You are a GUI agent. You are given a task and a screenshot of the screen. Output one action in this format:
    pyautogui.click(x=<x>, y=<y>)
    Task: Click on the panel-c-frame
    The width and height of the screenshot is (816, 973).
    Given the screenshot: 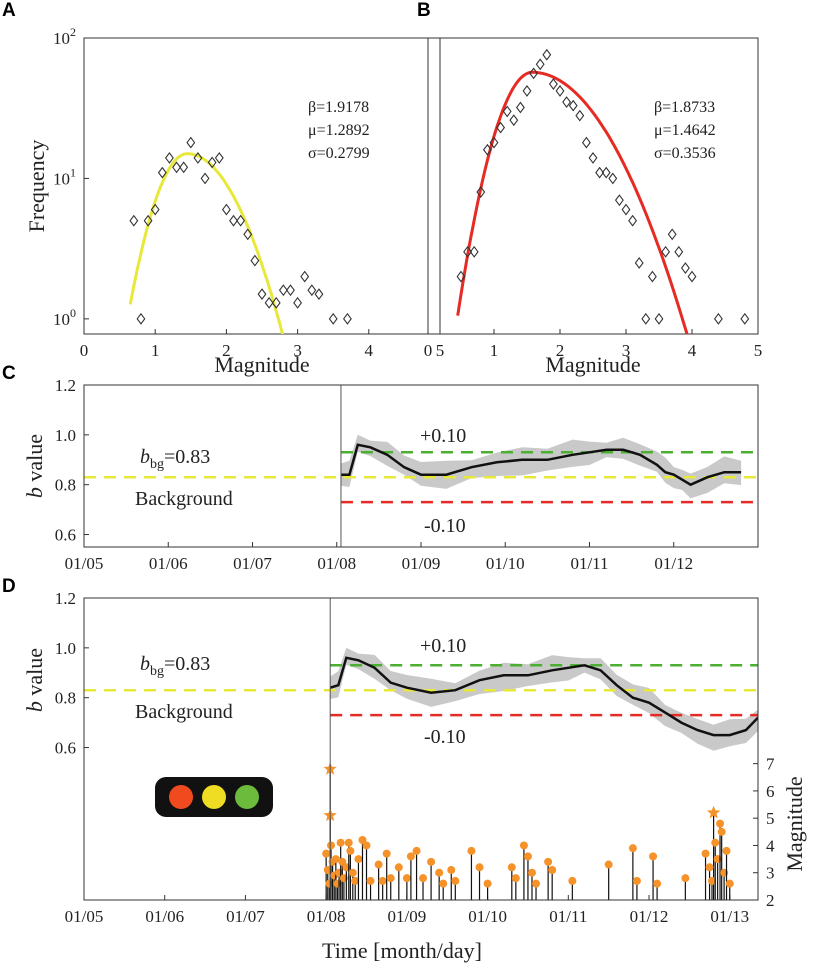 What is the action you would take?
    pyautogui.click(x=421, y=466)
    